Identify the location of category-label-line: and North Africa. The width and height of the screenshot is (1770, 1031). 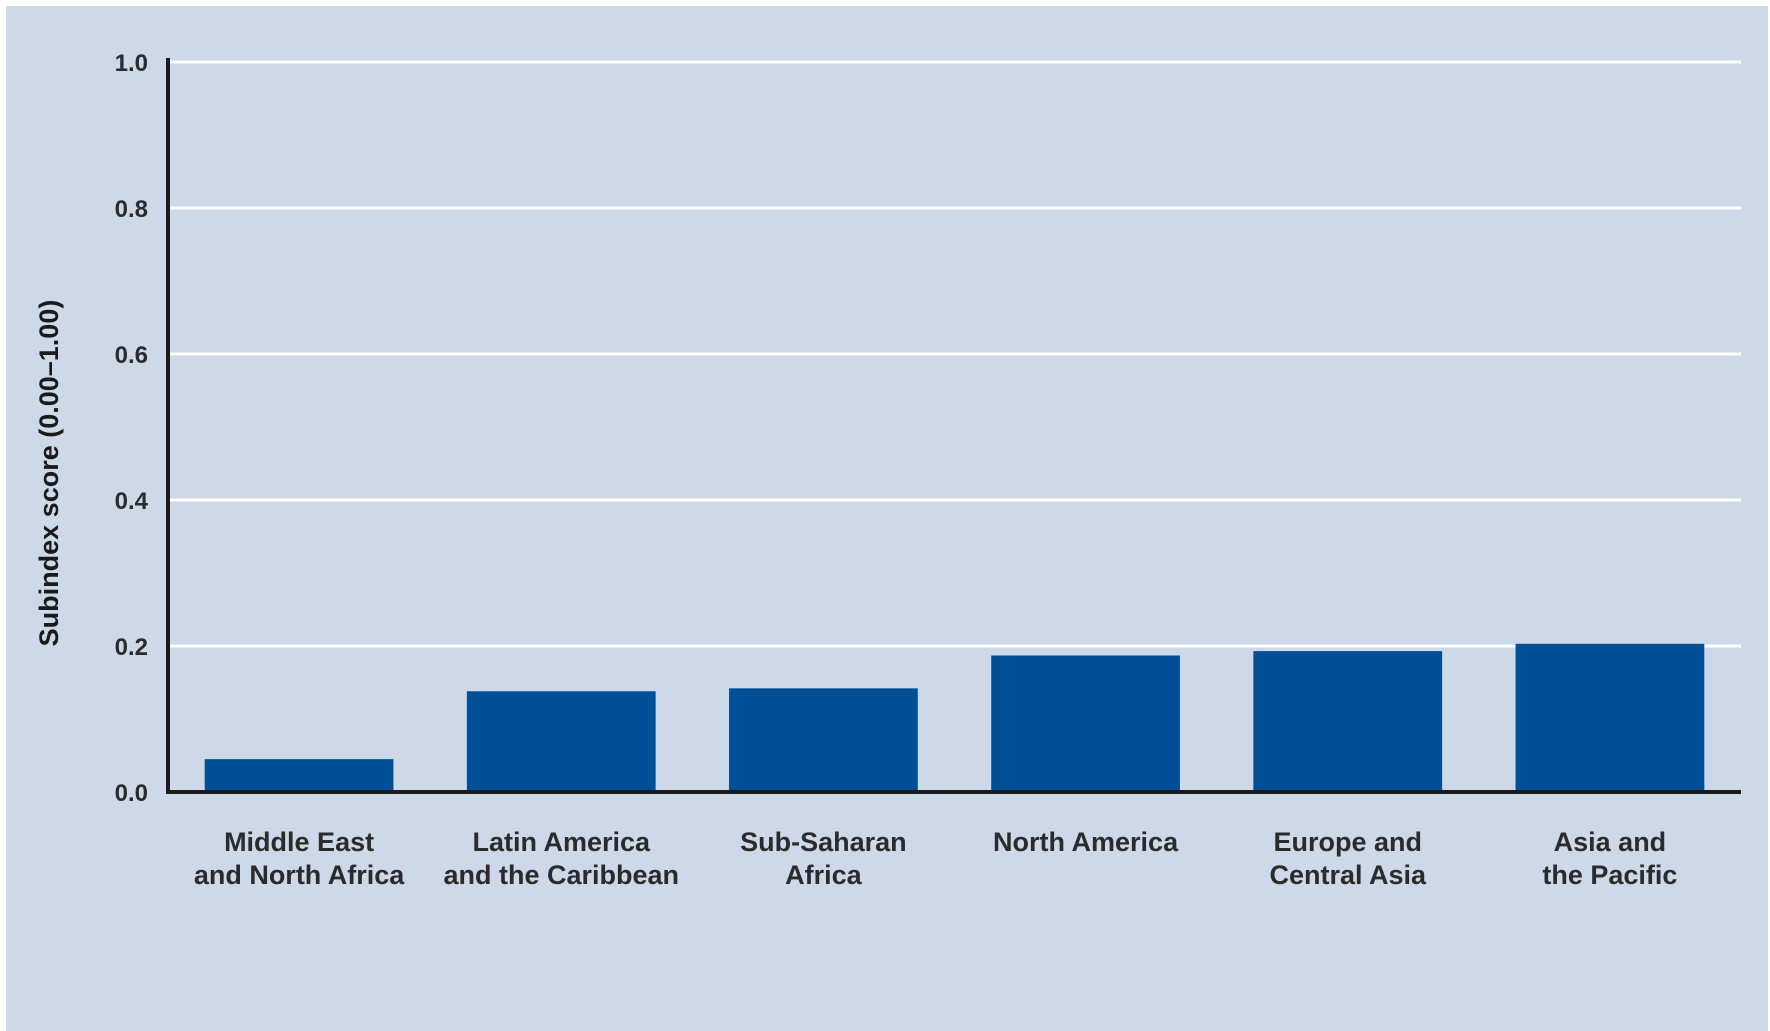
(299, 875).